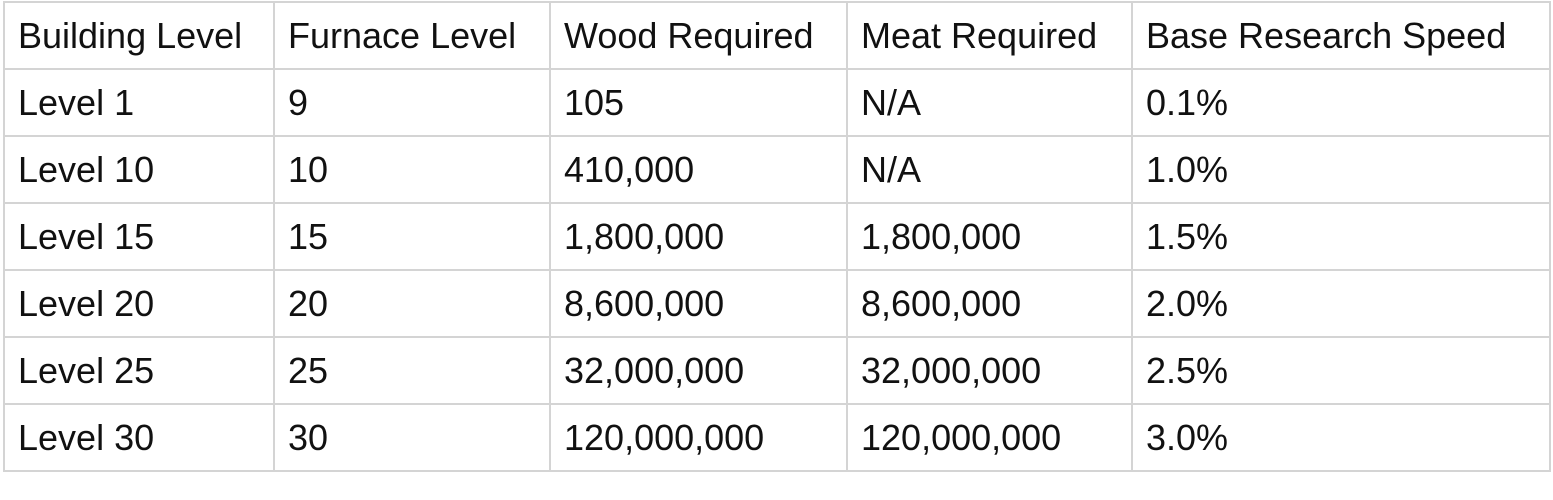 The height and width of the screenshot is (500, 1553). What do you see at coordinates (1341, 236) in the screenshot?
I see `cell-research-speed: 1.5%` at bounding box center [1341, 236].